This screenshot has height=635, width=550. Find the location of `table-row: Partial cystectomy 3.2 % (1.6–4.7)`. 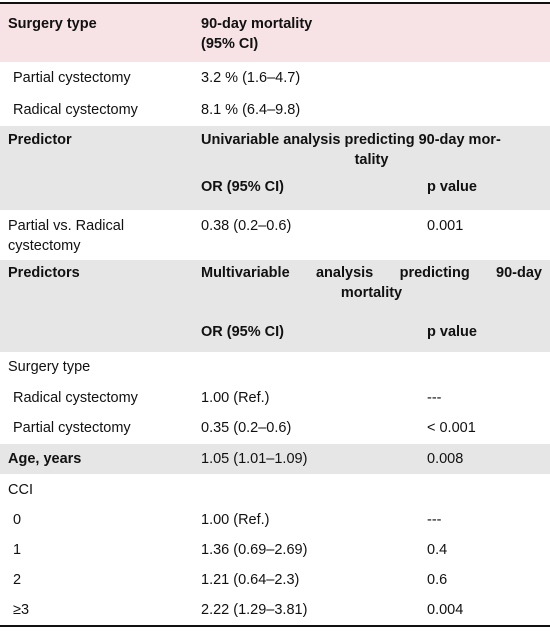

table-row: Partial cystectomy 3.2 % (1.6–4.7) is located at coordinates (275, 78).